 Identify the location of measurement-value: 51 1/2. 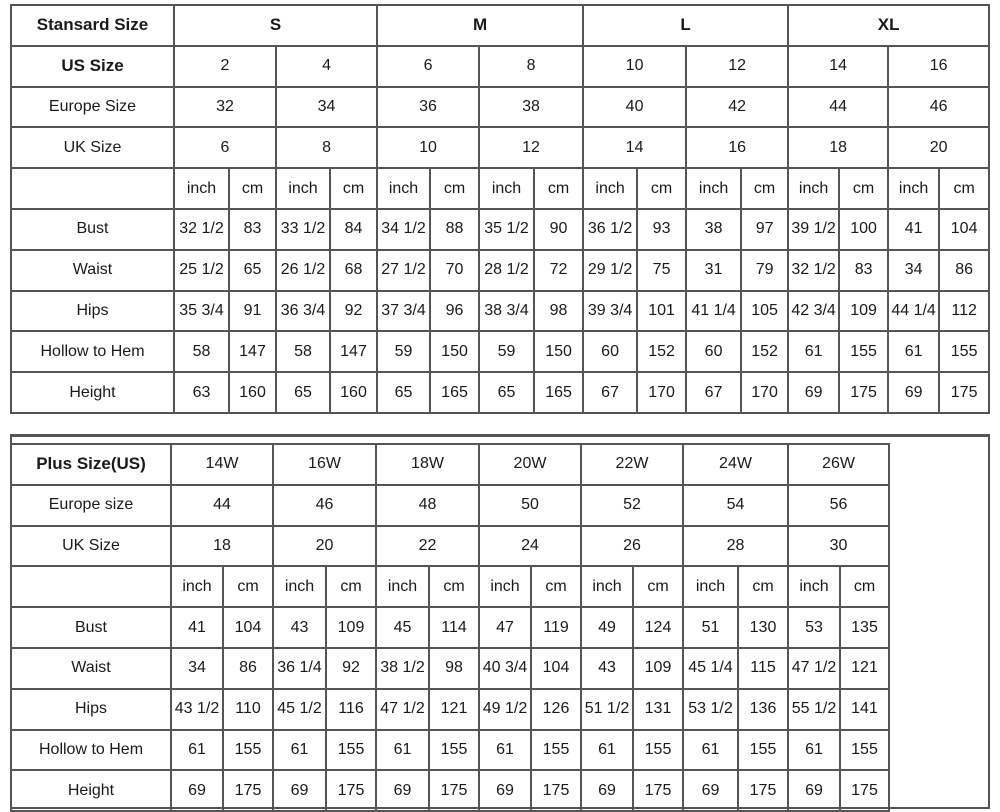
(607, 709).